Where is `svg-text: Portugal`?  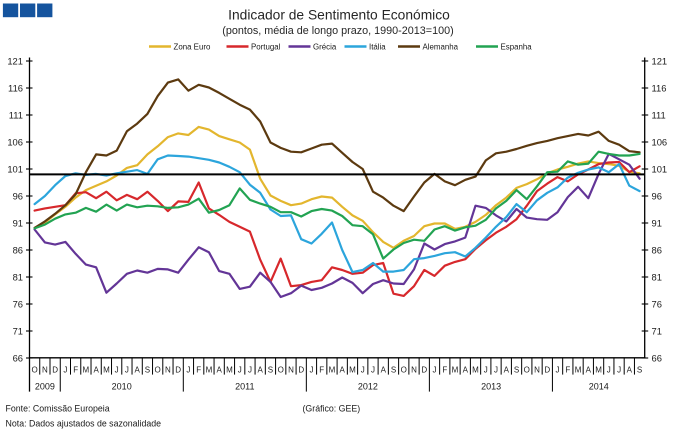 svg-text: Portugal is located at coordinates (266, 47).